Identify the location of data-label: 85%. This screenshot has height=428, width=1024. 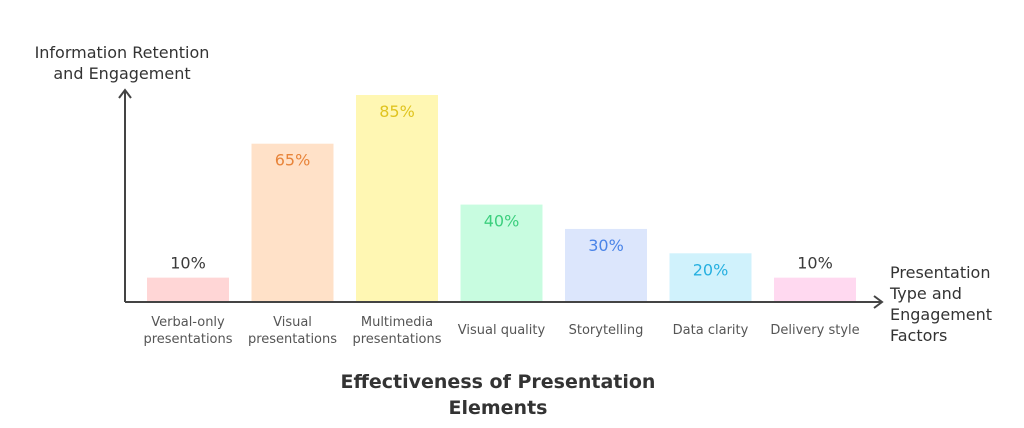
(397, 111).